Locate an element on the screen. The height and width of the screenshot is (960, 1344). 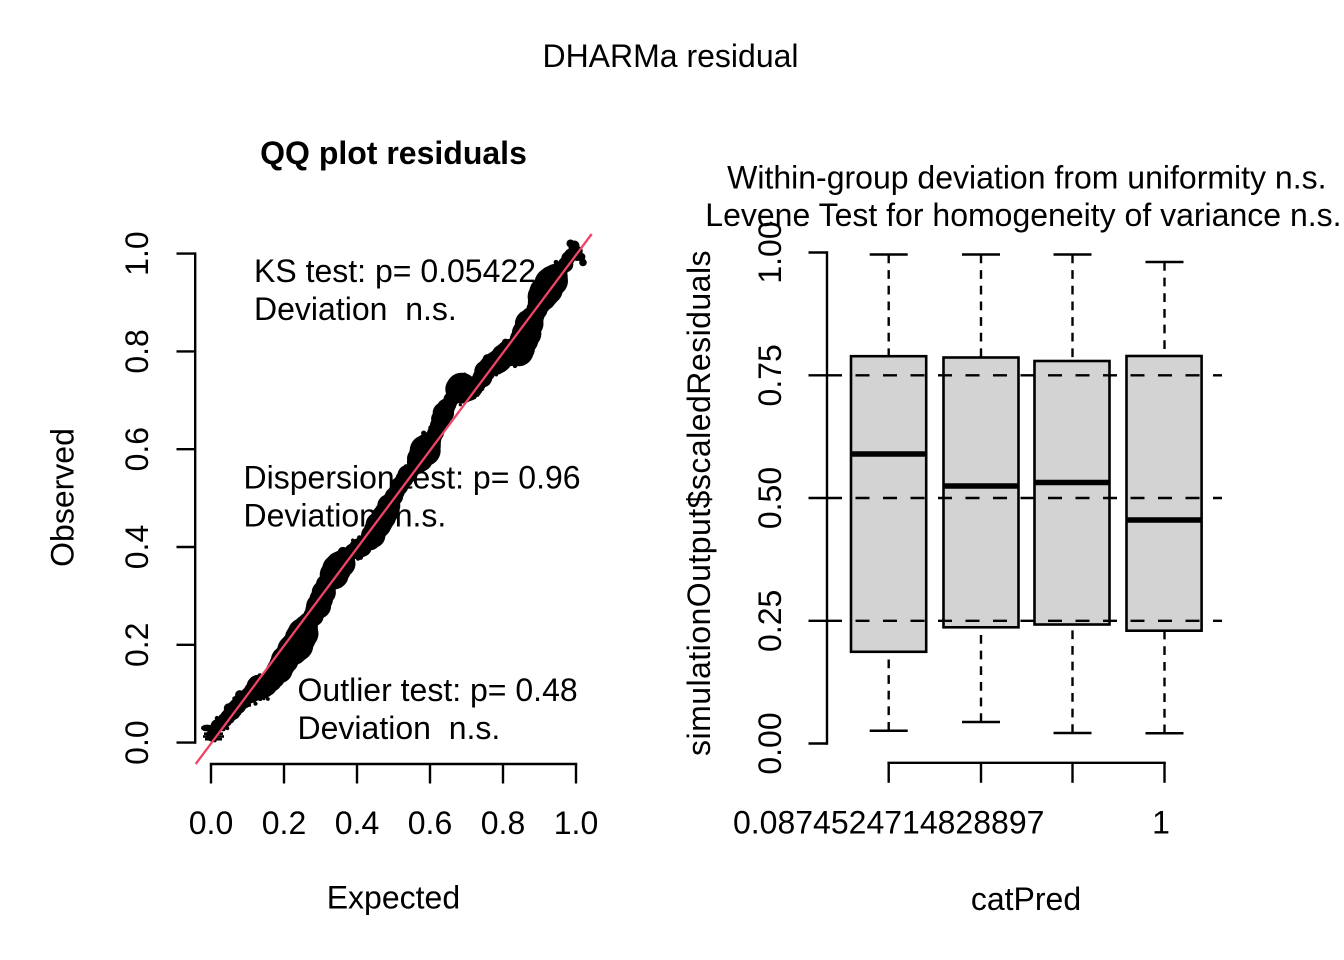
svg-text: Observed is located at coordinates (63, 497).